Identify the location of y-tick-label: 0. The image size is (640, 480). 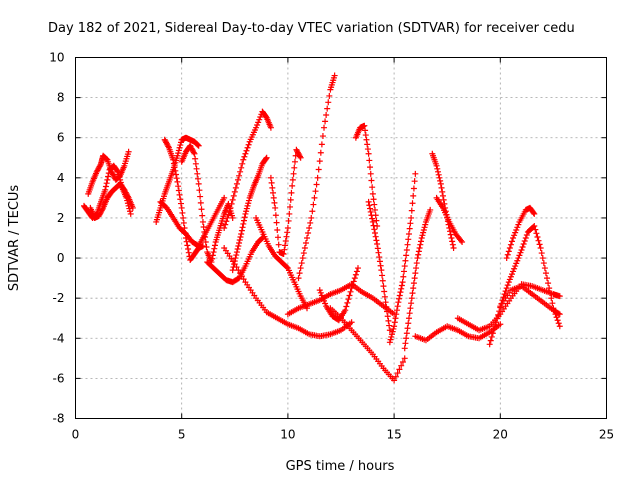
(61, 258).